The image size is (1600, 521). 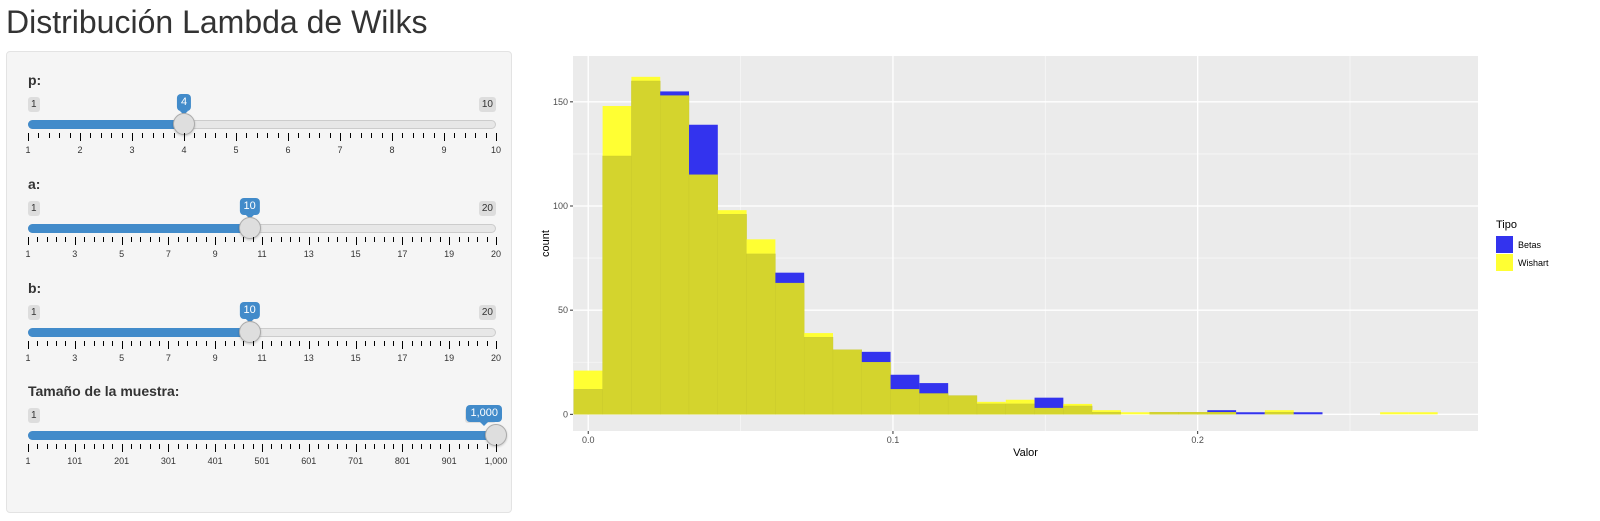 I want to click on slider-ticks-p: 1 2 3 4 5 6 7 8 9 10, so click(x=263, y=148).